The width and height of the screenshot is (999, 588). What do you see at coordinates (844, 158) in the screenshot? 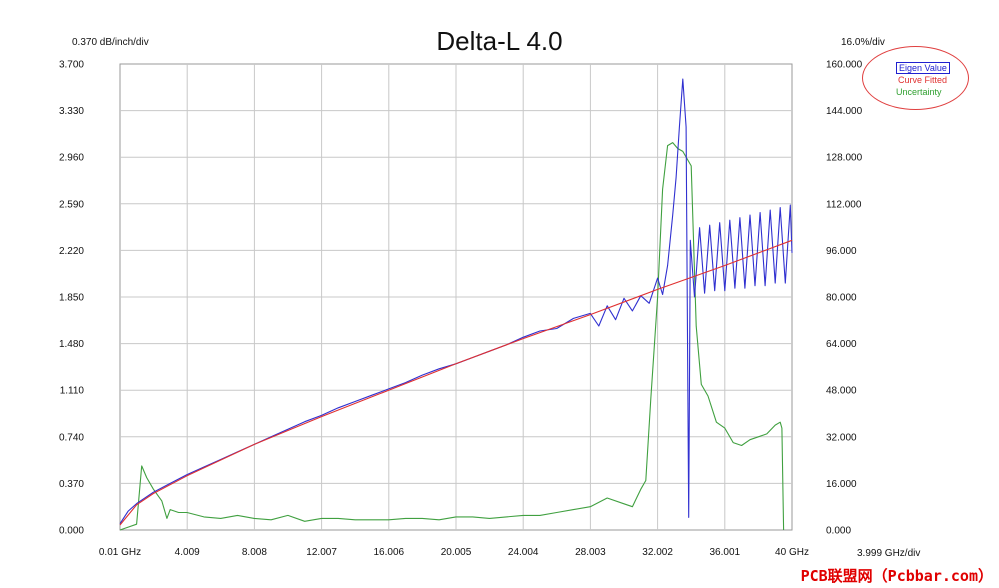
I see `y-right-tick-label: 128.000` at bounding box center [844, 158].